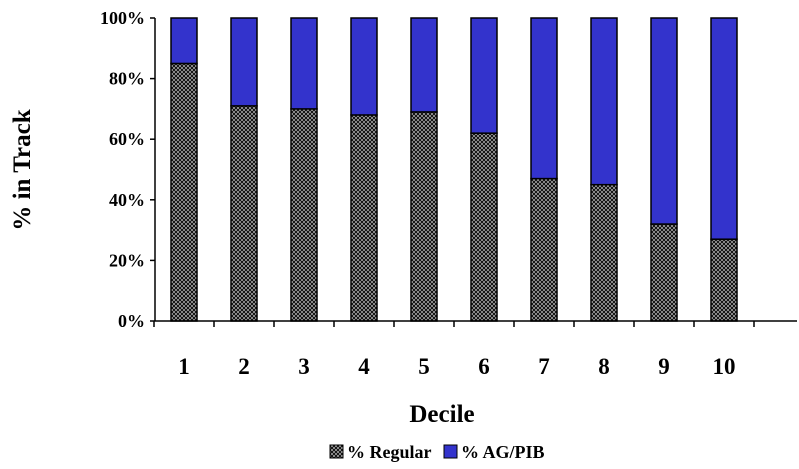 Image resolution: width=799 pixels, height=469 pixels. Describe the element at coordinates (450, 451) in the screenshot. I see `legend-swatch-agpib` at that location.